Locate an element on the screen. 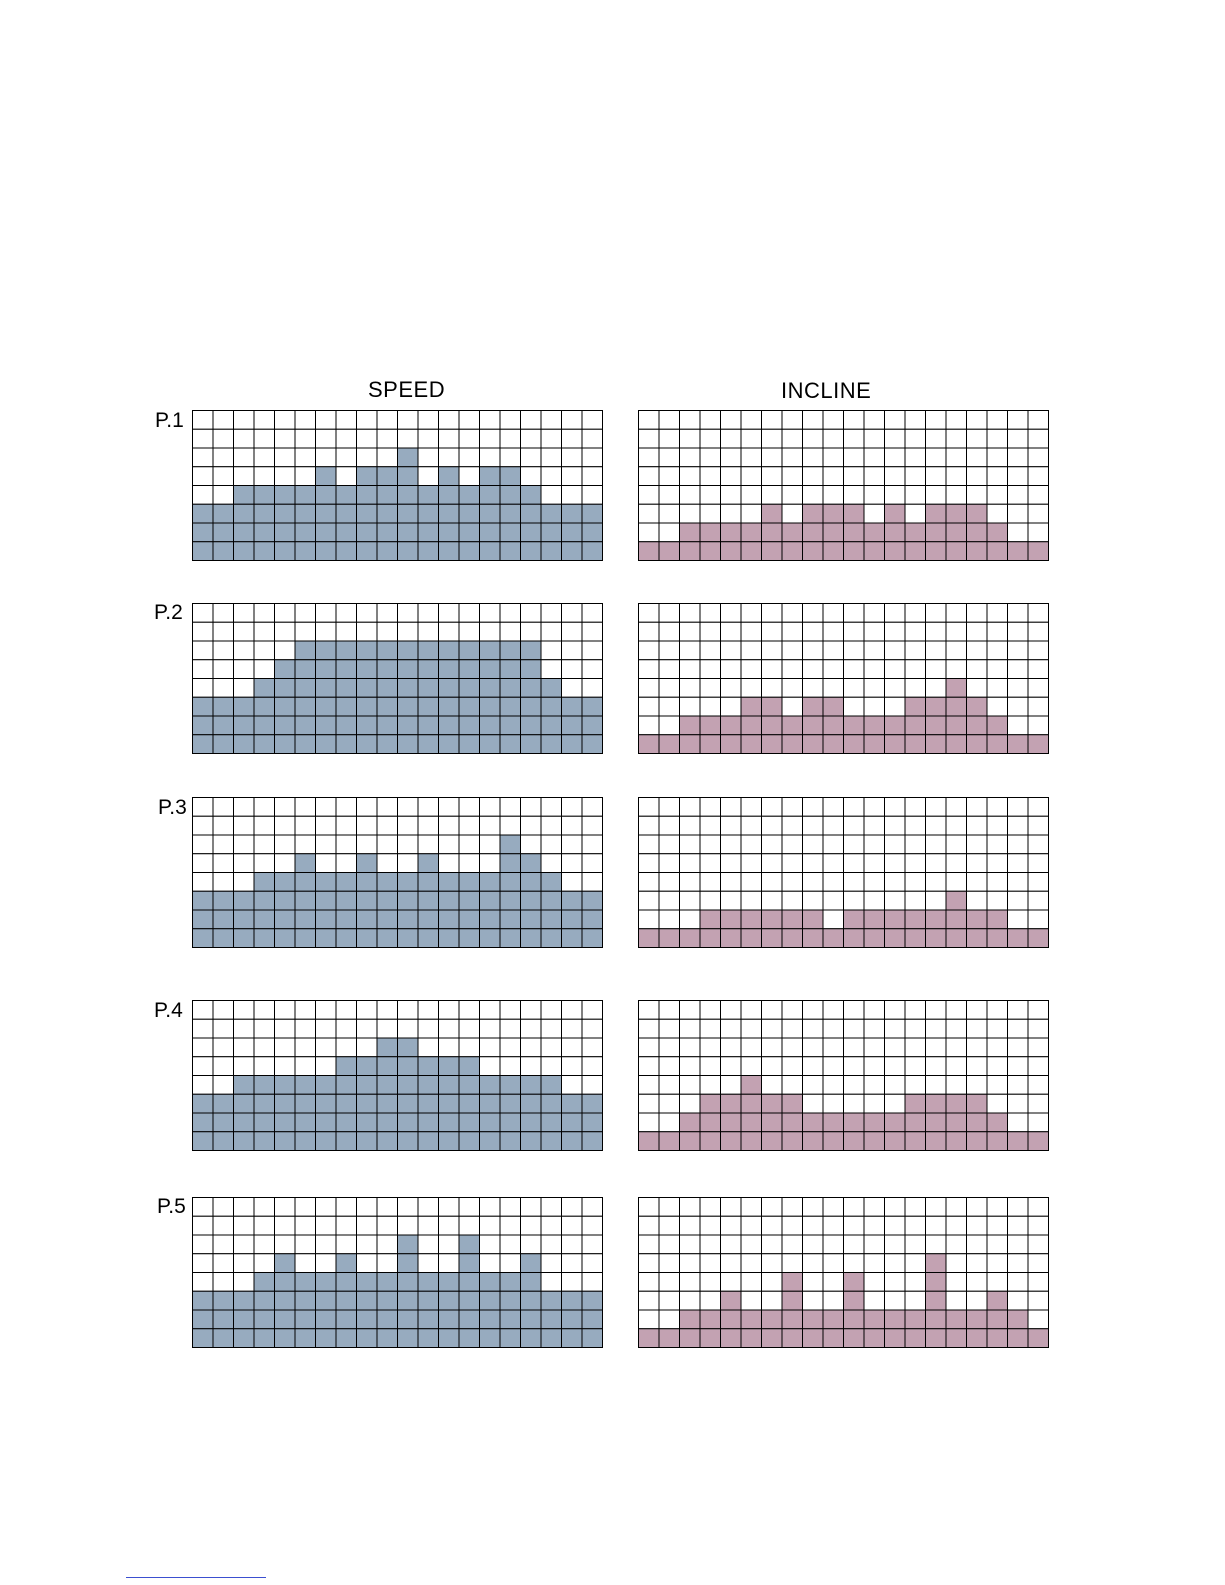 The height and width of the screenshot is (1585, 1225). incline-cell-p2-c13-r1-empty is located at coordinates (894, 612).